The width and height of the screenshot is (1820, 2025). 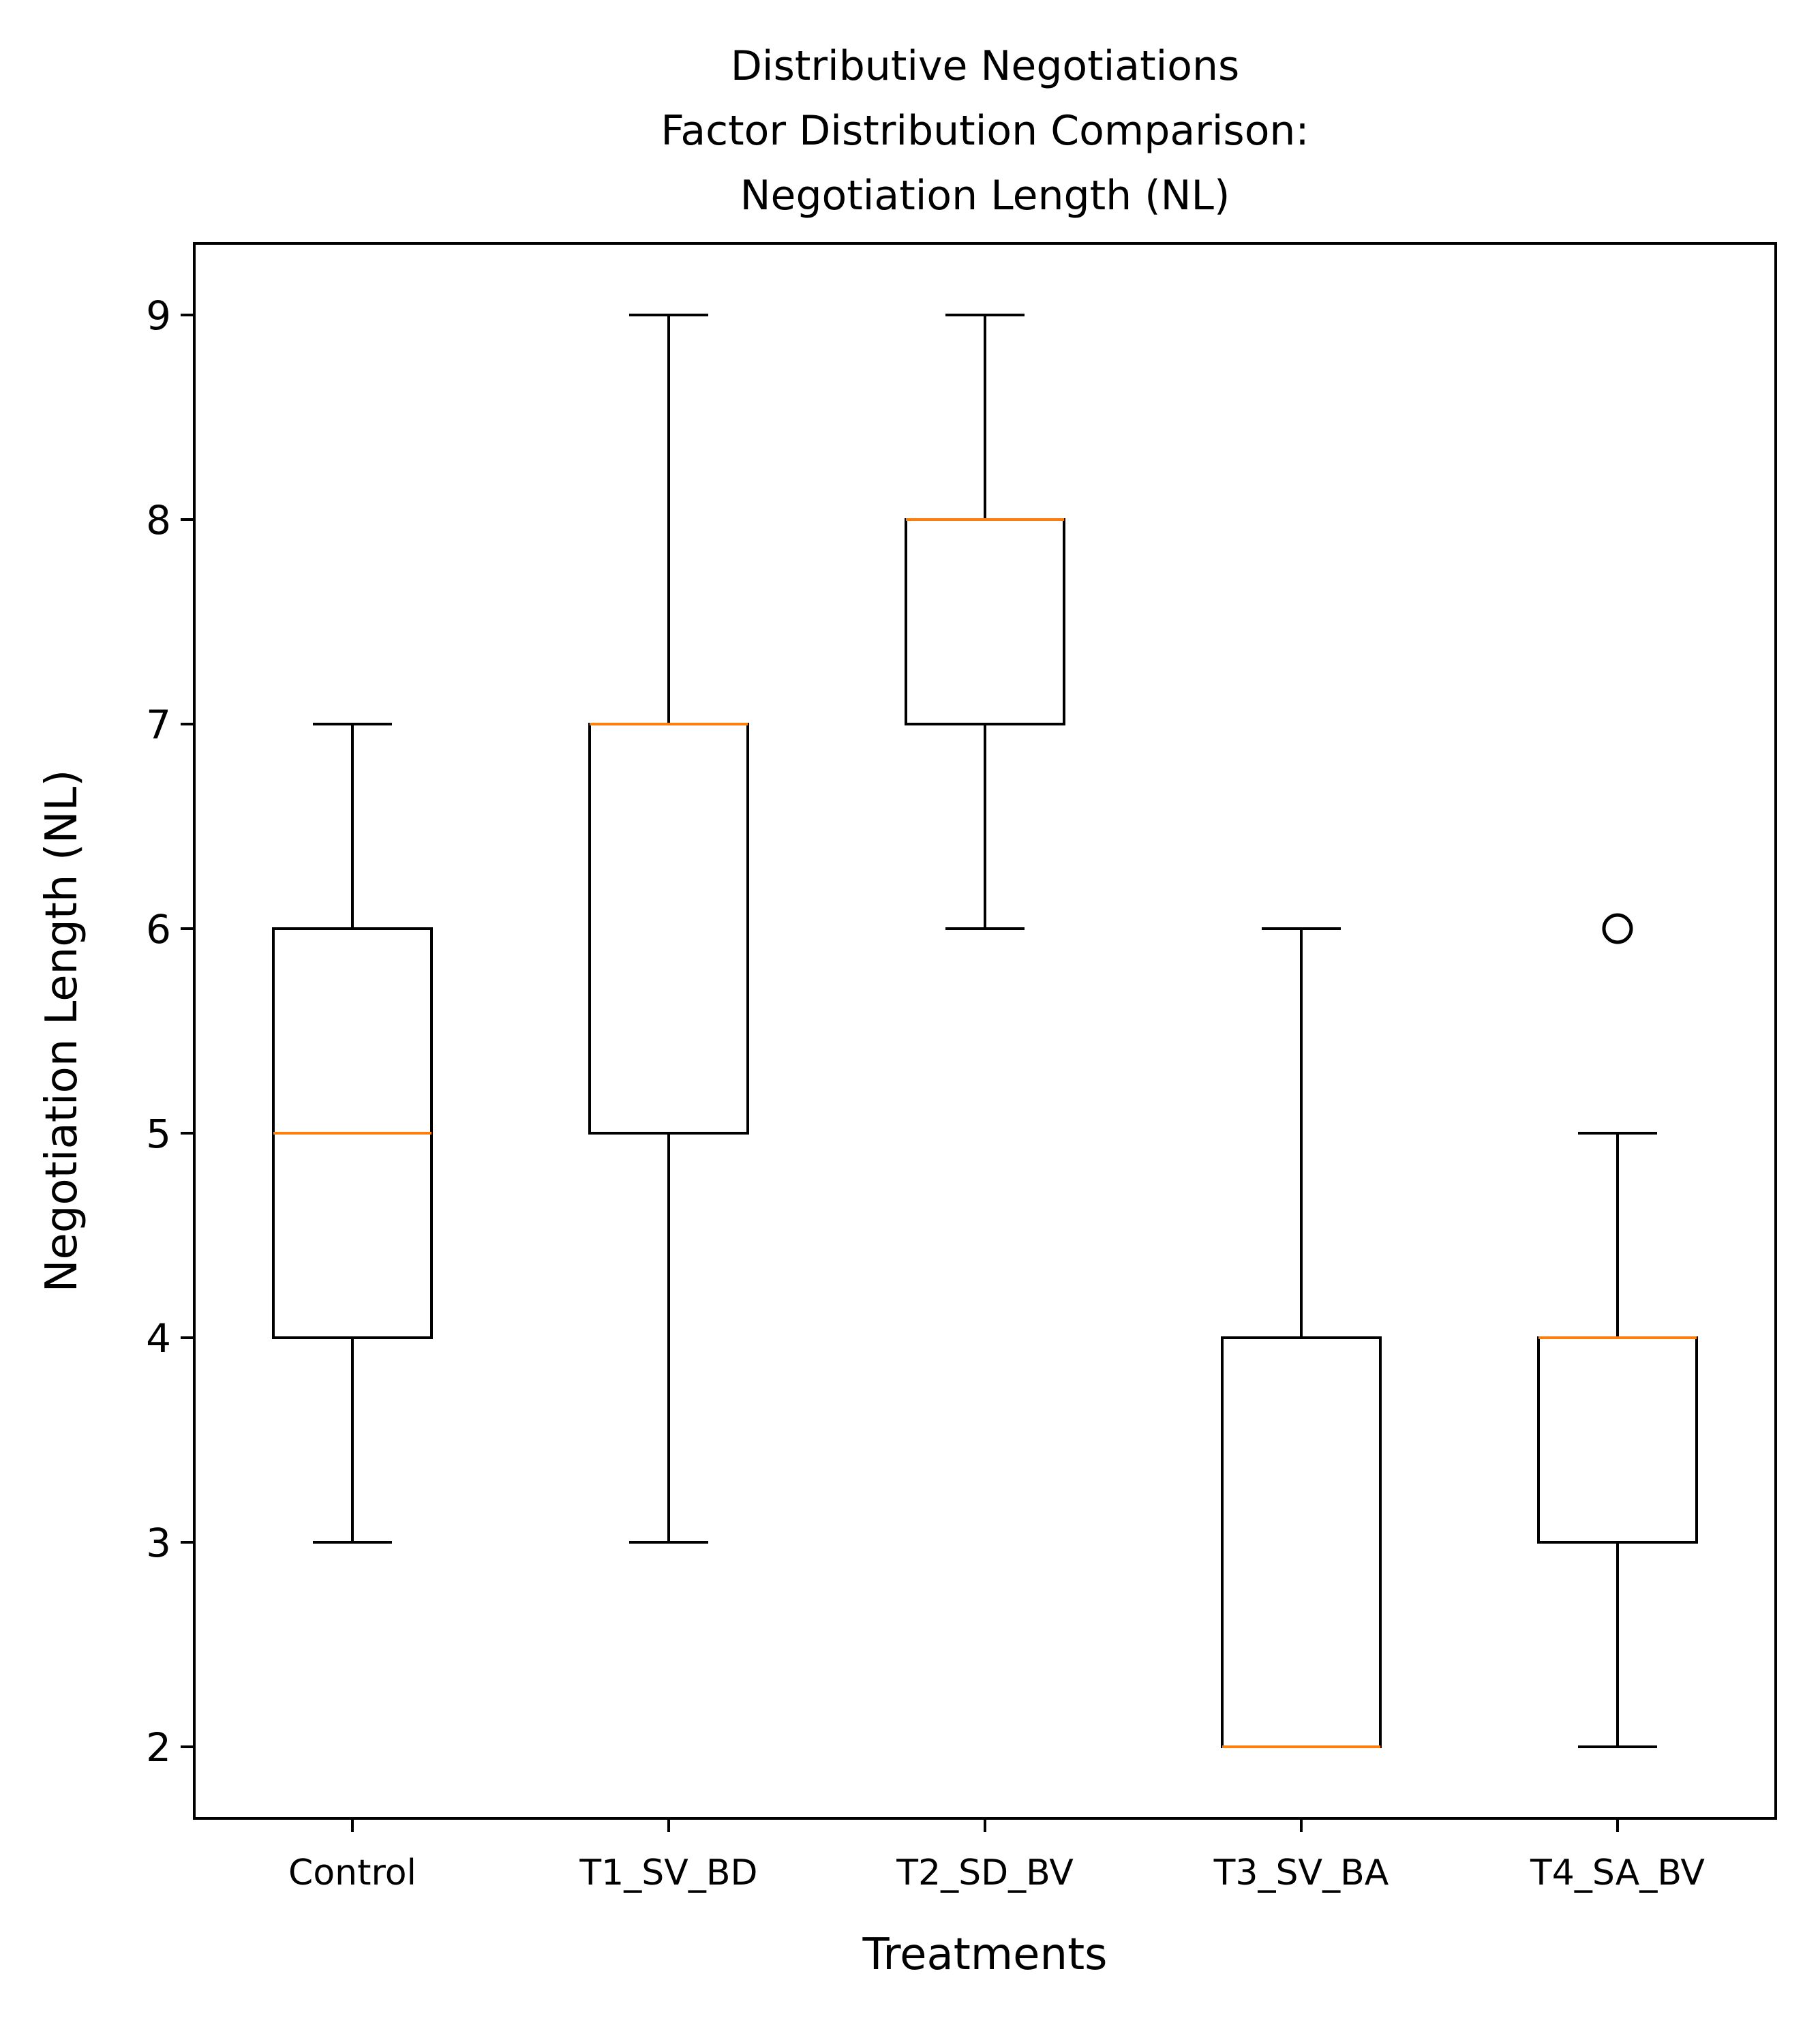 I want to click on y-tick-label: 4, so click(x=158, y=1338).